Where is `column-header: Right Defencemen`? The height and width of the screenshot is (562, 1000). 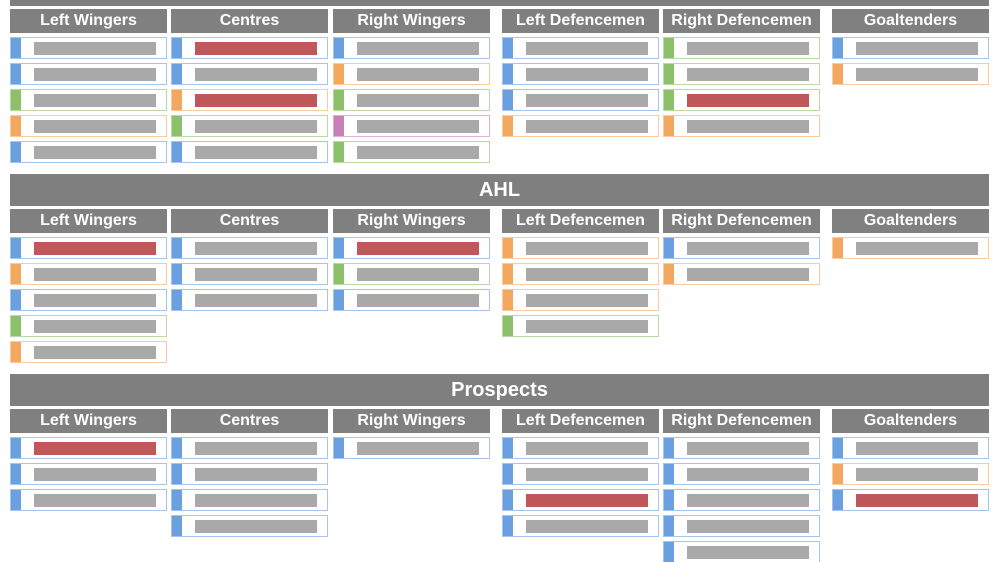 column-header: Right Defencemen is located at coordinates (741, 421).